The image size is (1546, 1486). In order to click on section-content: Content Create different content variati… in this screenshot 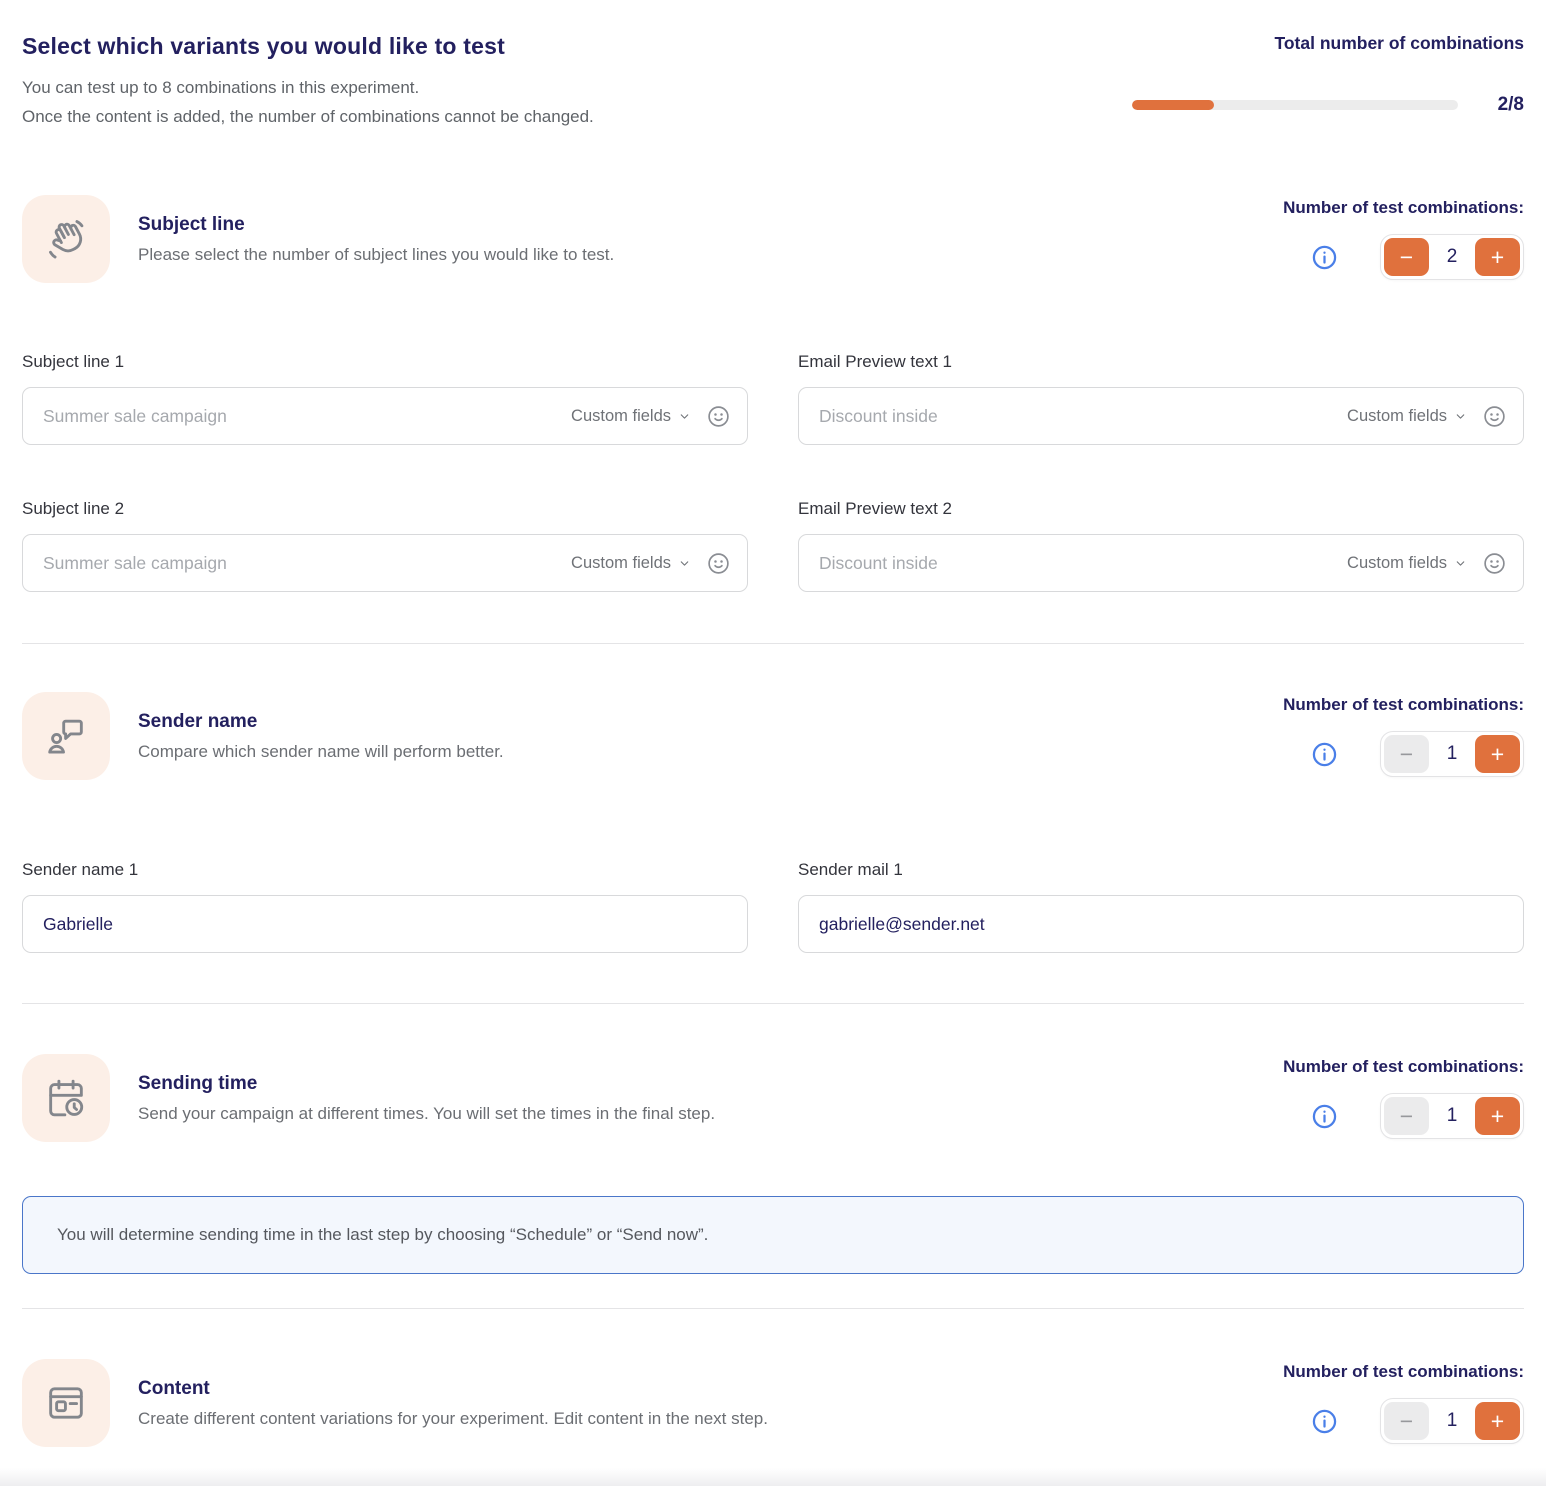, I will do `click(773, 1403)`.